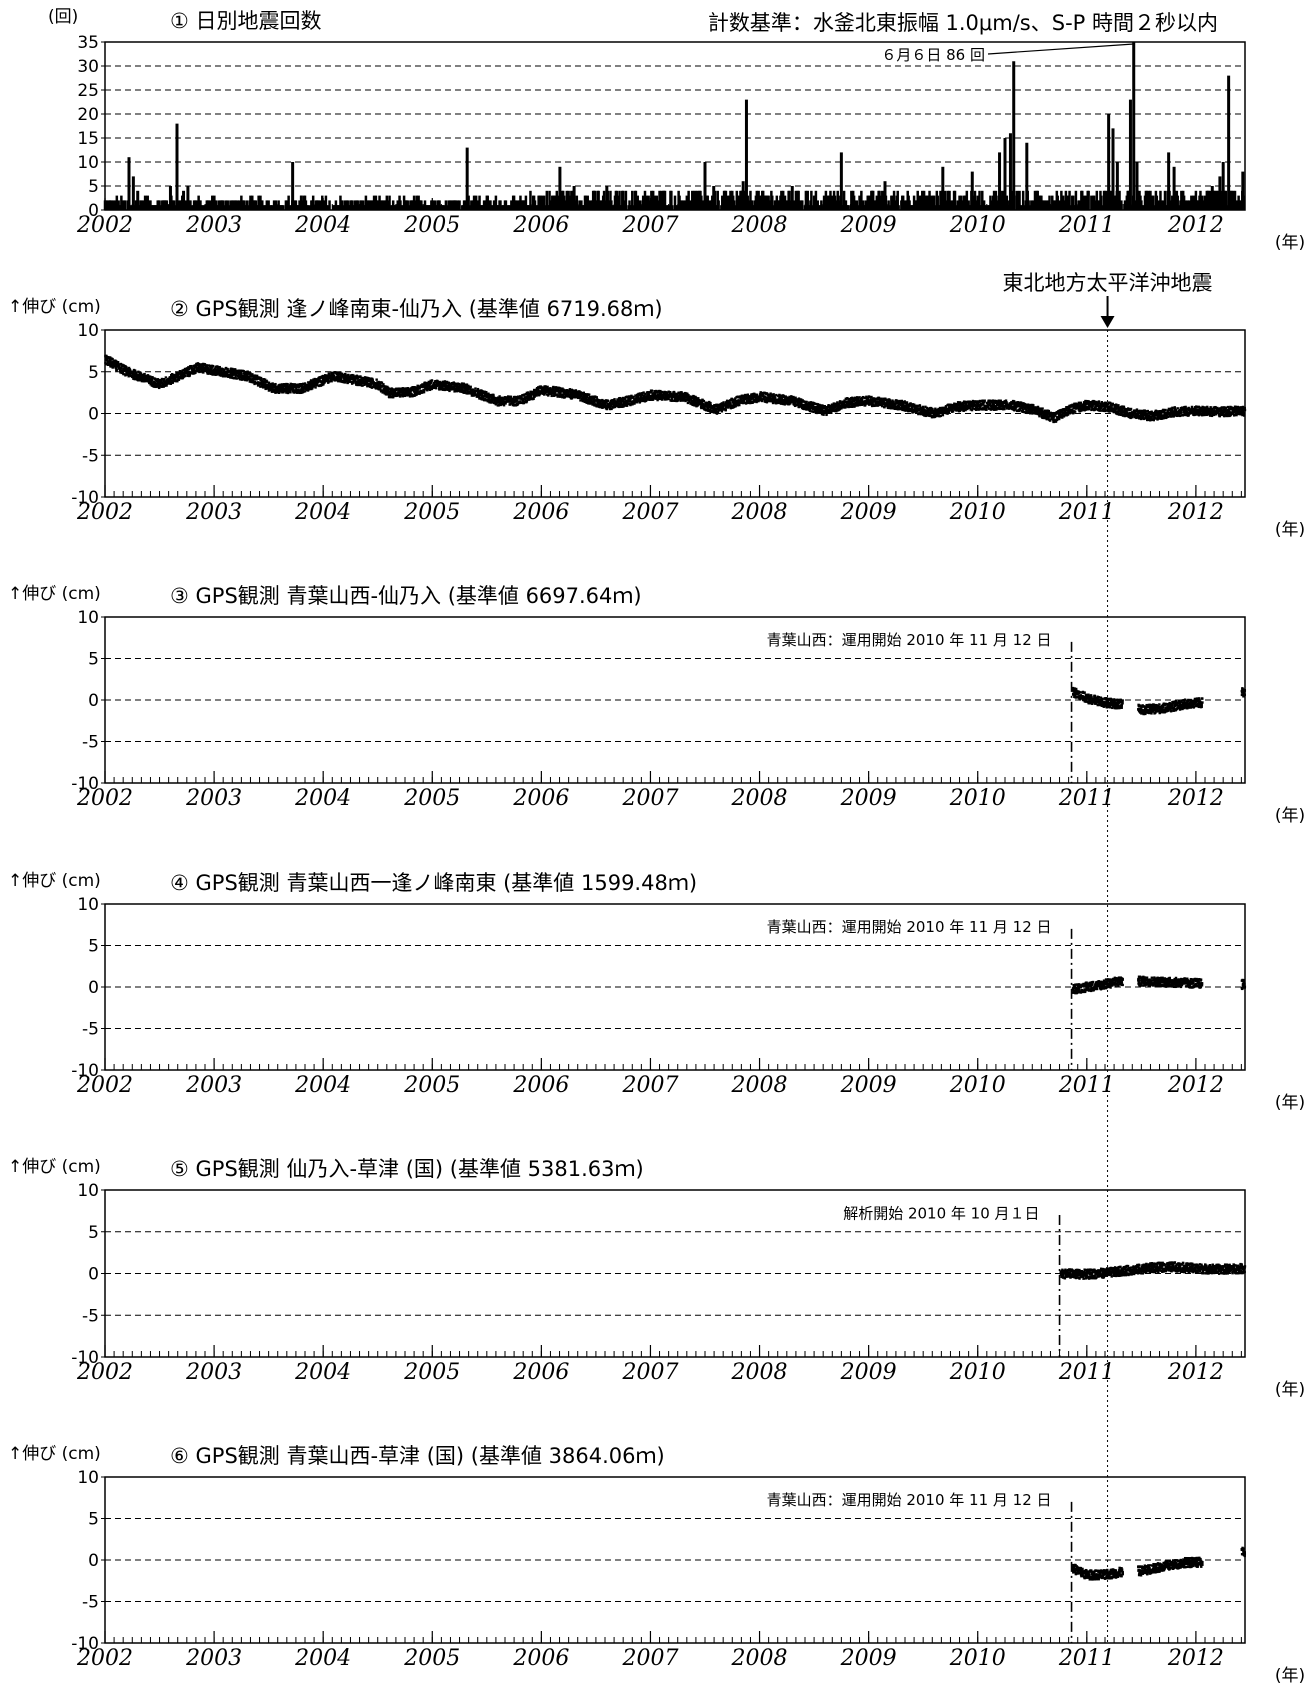 The width and height of the screenshot is (1311, 1685). Describe the element at coordinates (88, 139) in the screenshot. I see `y-tick-label: 15` at that location.